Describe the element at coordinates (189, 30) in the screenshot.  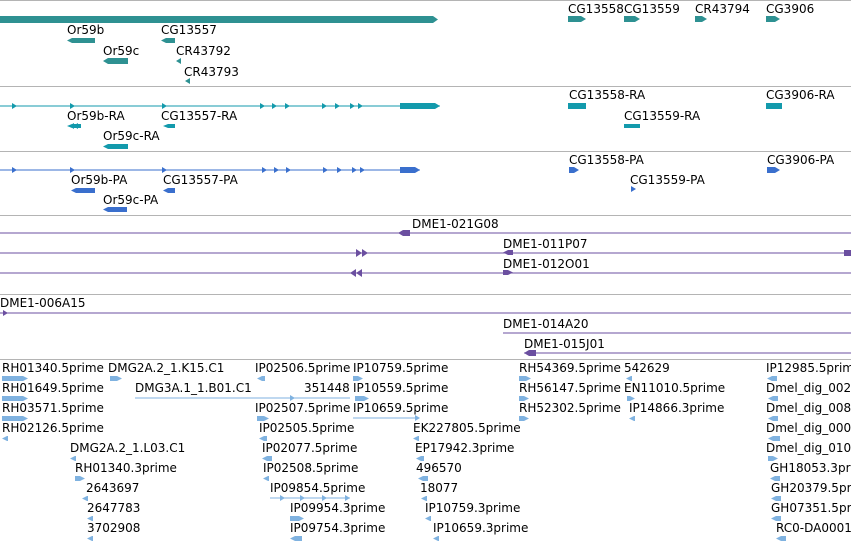
I see `feature-label: CG13557` at that location.